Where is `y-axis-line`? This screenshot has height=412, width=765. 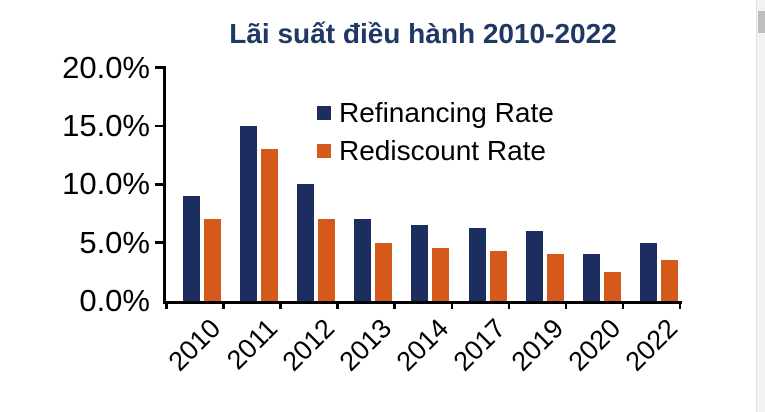 y-axis-line is located at coordinates (164, 185).